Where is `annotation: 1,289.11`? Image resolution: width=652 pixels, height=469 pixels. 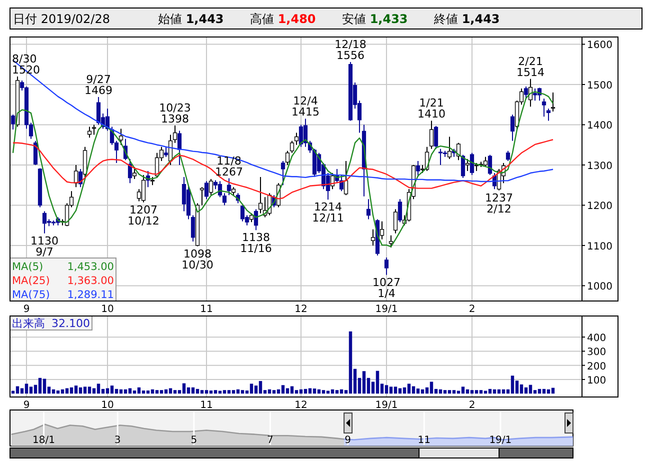
annotation: 1,289.11 is located at coordinates (90, 295).